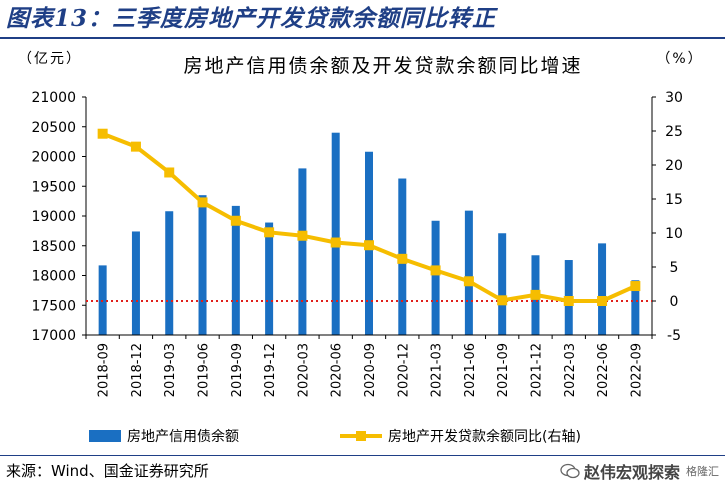 The height and width of the screenshot is (491, 725). Describe the element at coordinates (382, 66) in the screenshot. I see `chart-title: 房地产信用债余额及开发贷款余额同比增速` at that location.